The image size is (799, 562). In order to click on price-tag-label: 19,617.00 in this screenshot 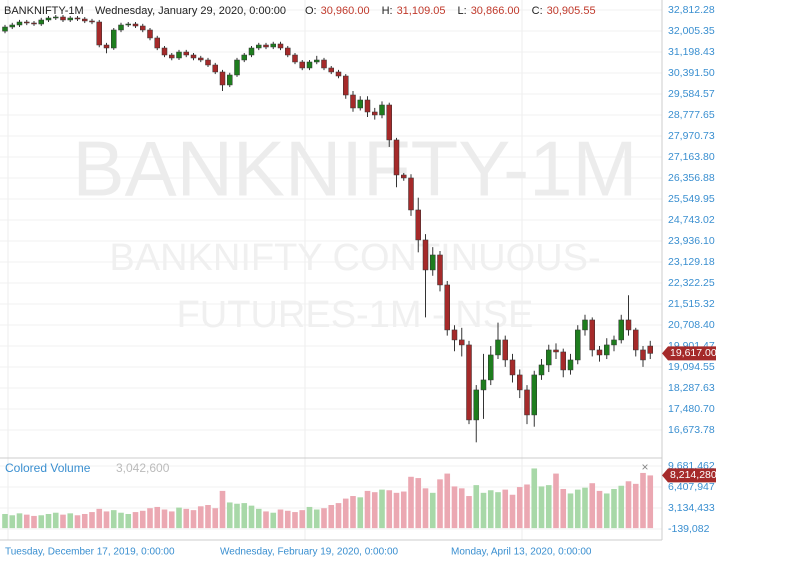, I will do `click(693, 353)`.